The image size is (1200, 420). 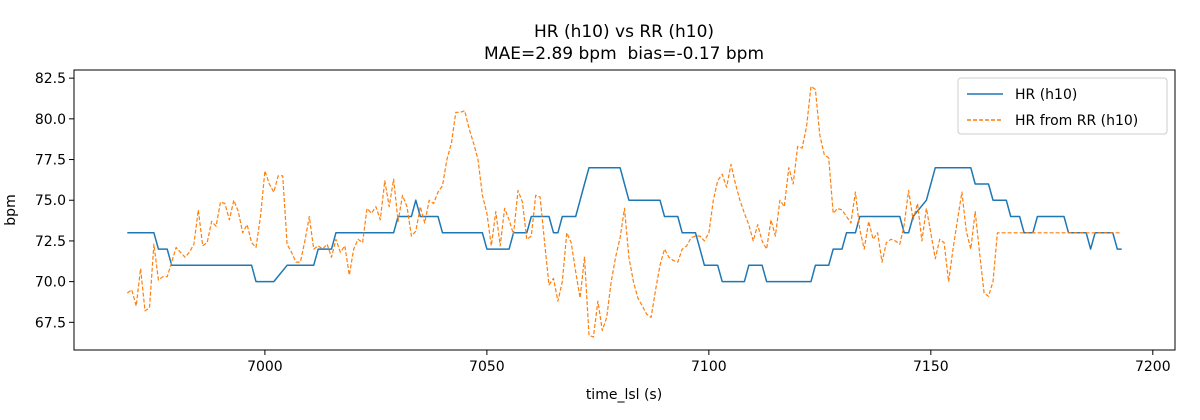 I want to click on legend-label: HR from RR (h10), so click(x=1076, y=121).